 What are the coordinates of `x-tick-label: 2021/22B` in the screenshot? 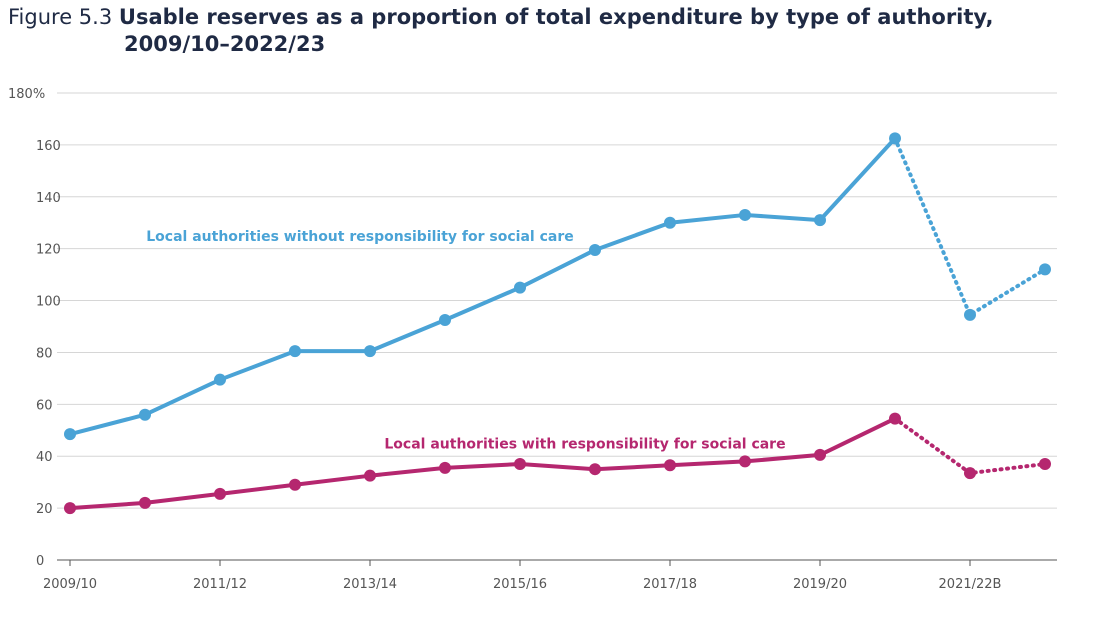 It's located at (970, 584).